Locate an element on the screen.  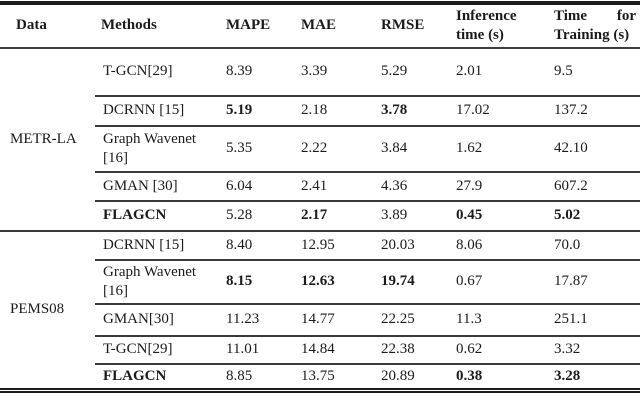
inference-time-cell: 17.02 is located at coordinates (499, 111).